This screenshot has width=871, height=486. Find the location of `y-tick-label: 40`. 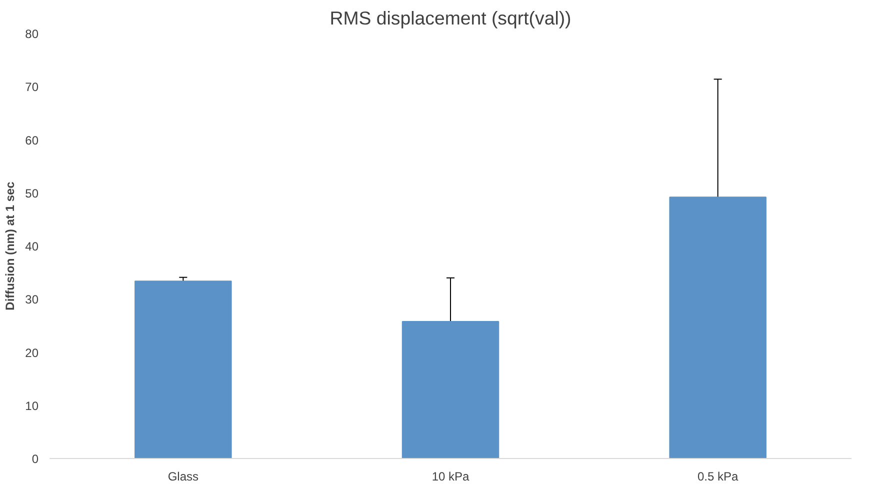

y-tick-label: 40 is located at coordinates (32, 247).